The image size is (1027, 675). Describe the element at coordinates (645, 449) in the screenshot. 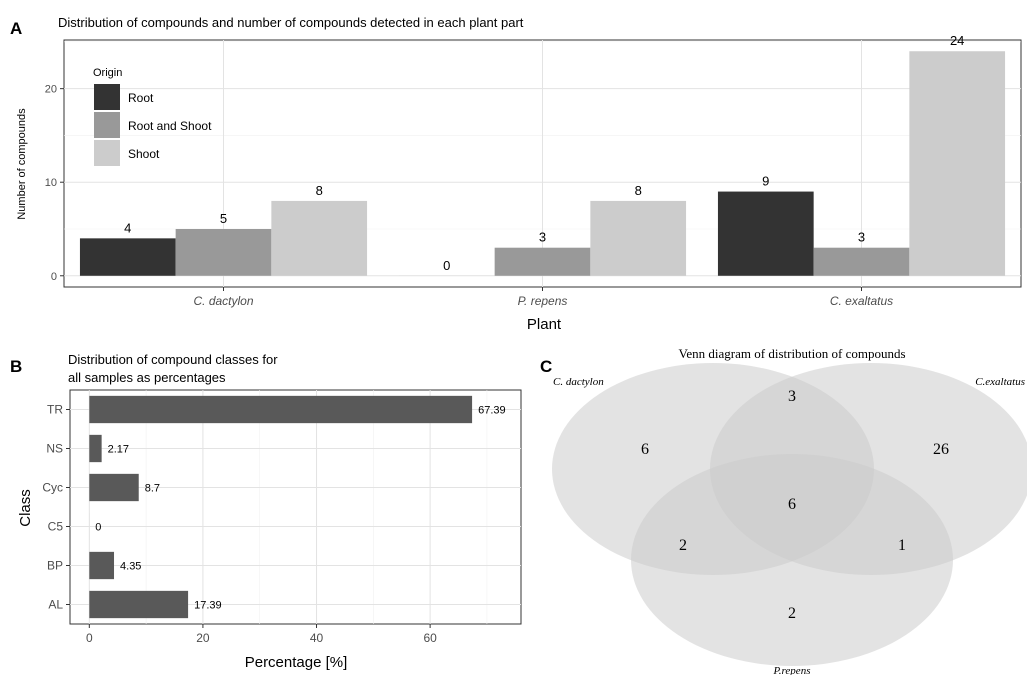

I see `venn-count-c-dactylon-only: 6` at that location.